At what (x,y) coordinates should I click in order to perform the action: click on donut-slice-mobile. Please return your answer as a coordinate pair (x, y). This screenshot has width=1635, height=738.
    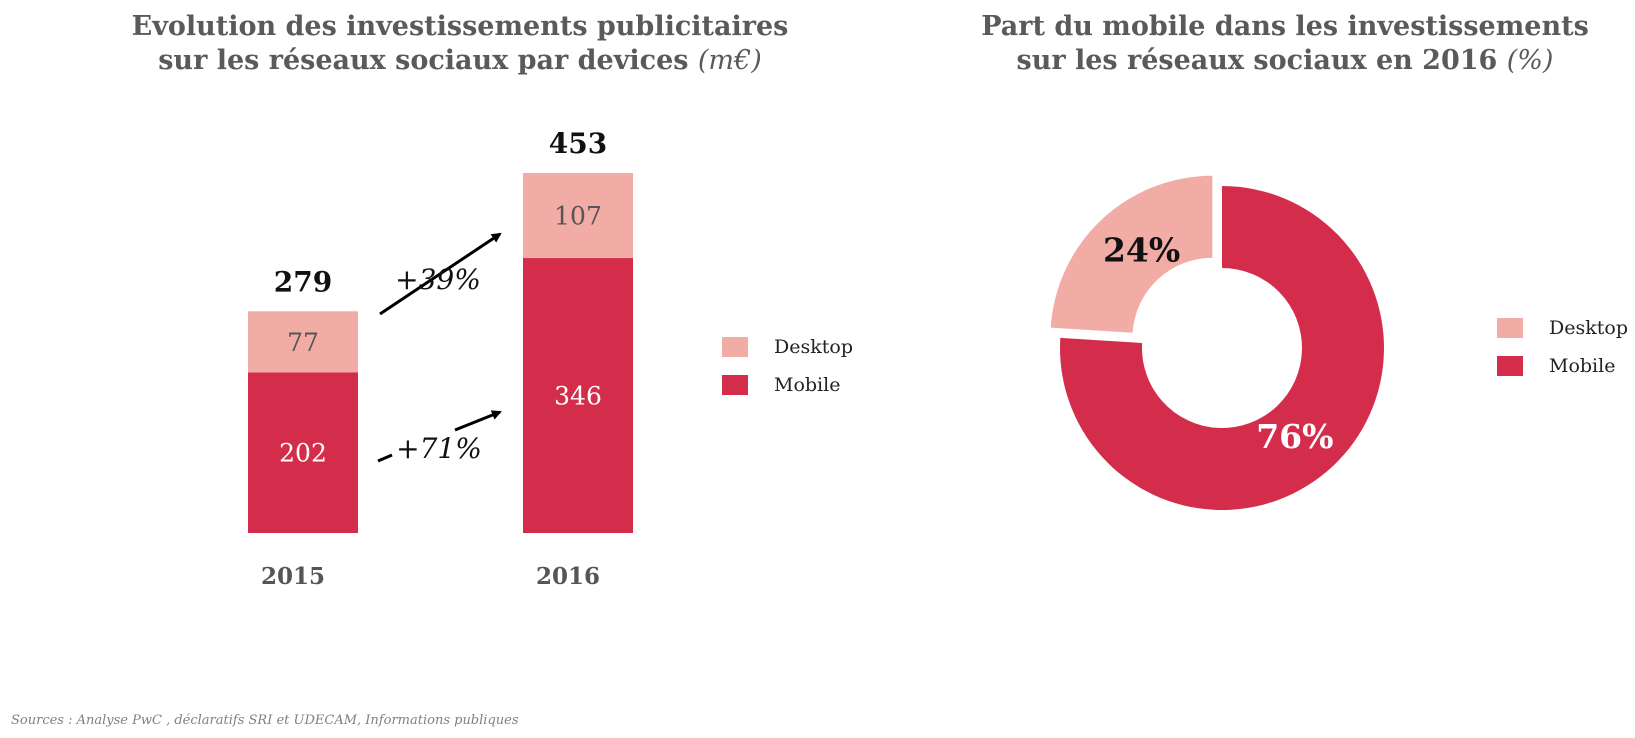
    Looking at the image, I should click on (1222, 348).